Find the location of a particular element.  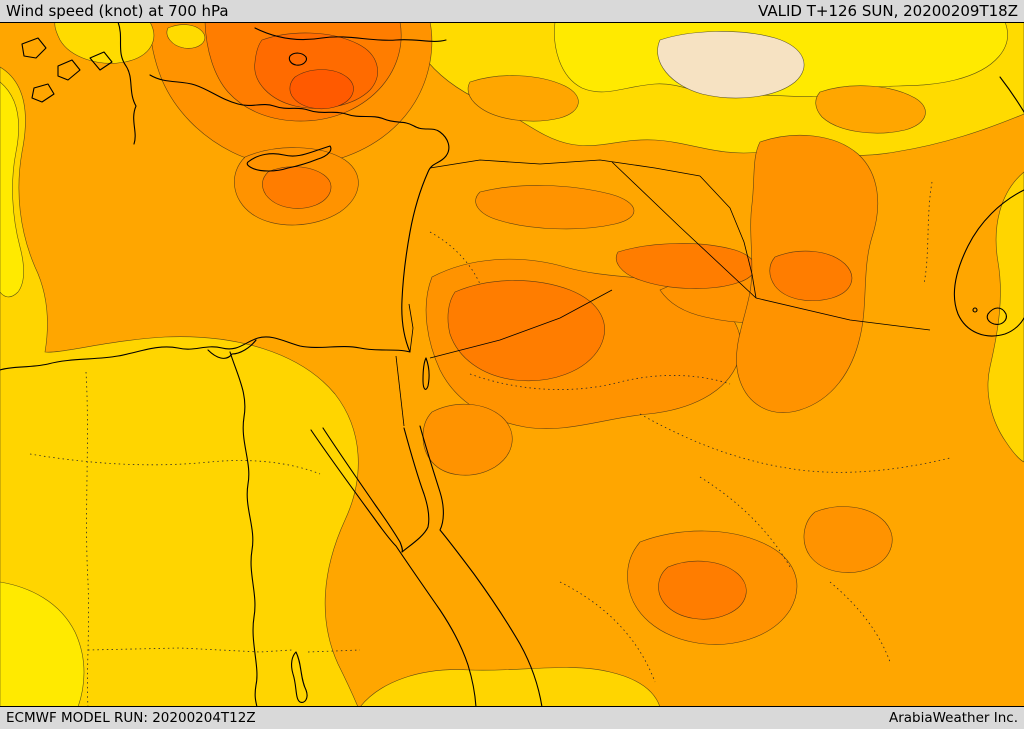

contour-fill-bright-yellow-sw-corner is located at coordinates (42, 644).